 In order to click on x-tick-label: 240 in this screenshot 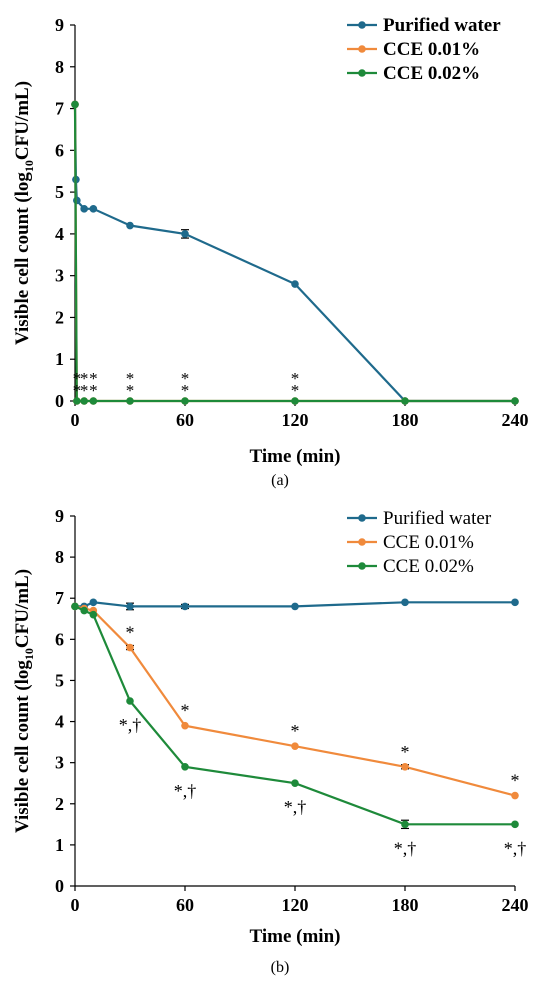, I will do `click(515, 905)`.